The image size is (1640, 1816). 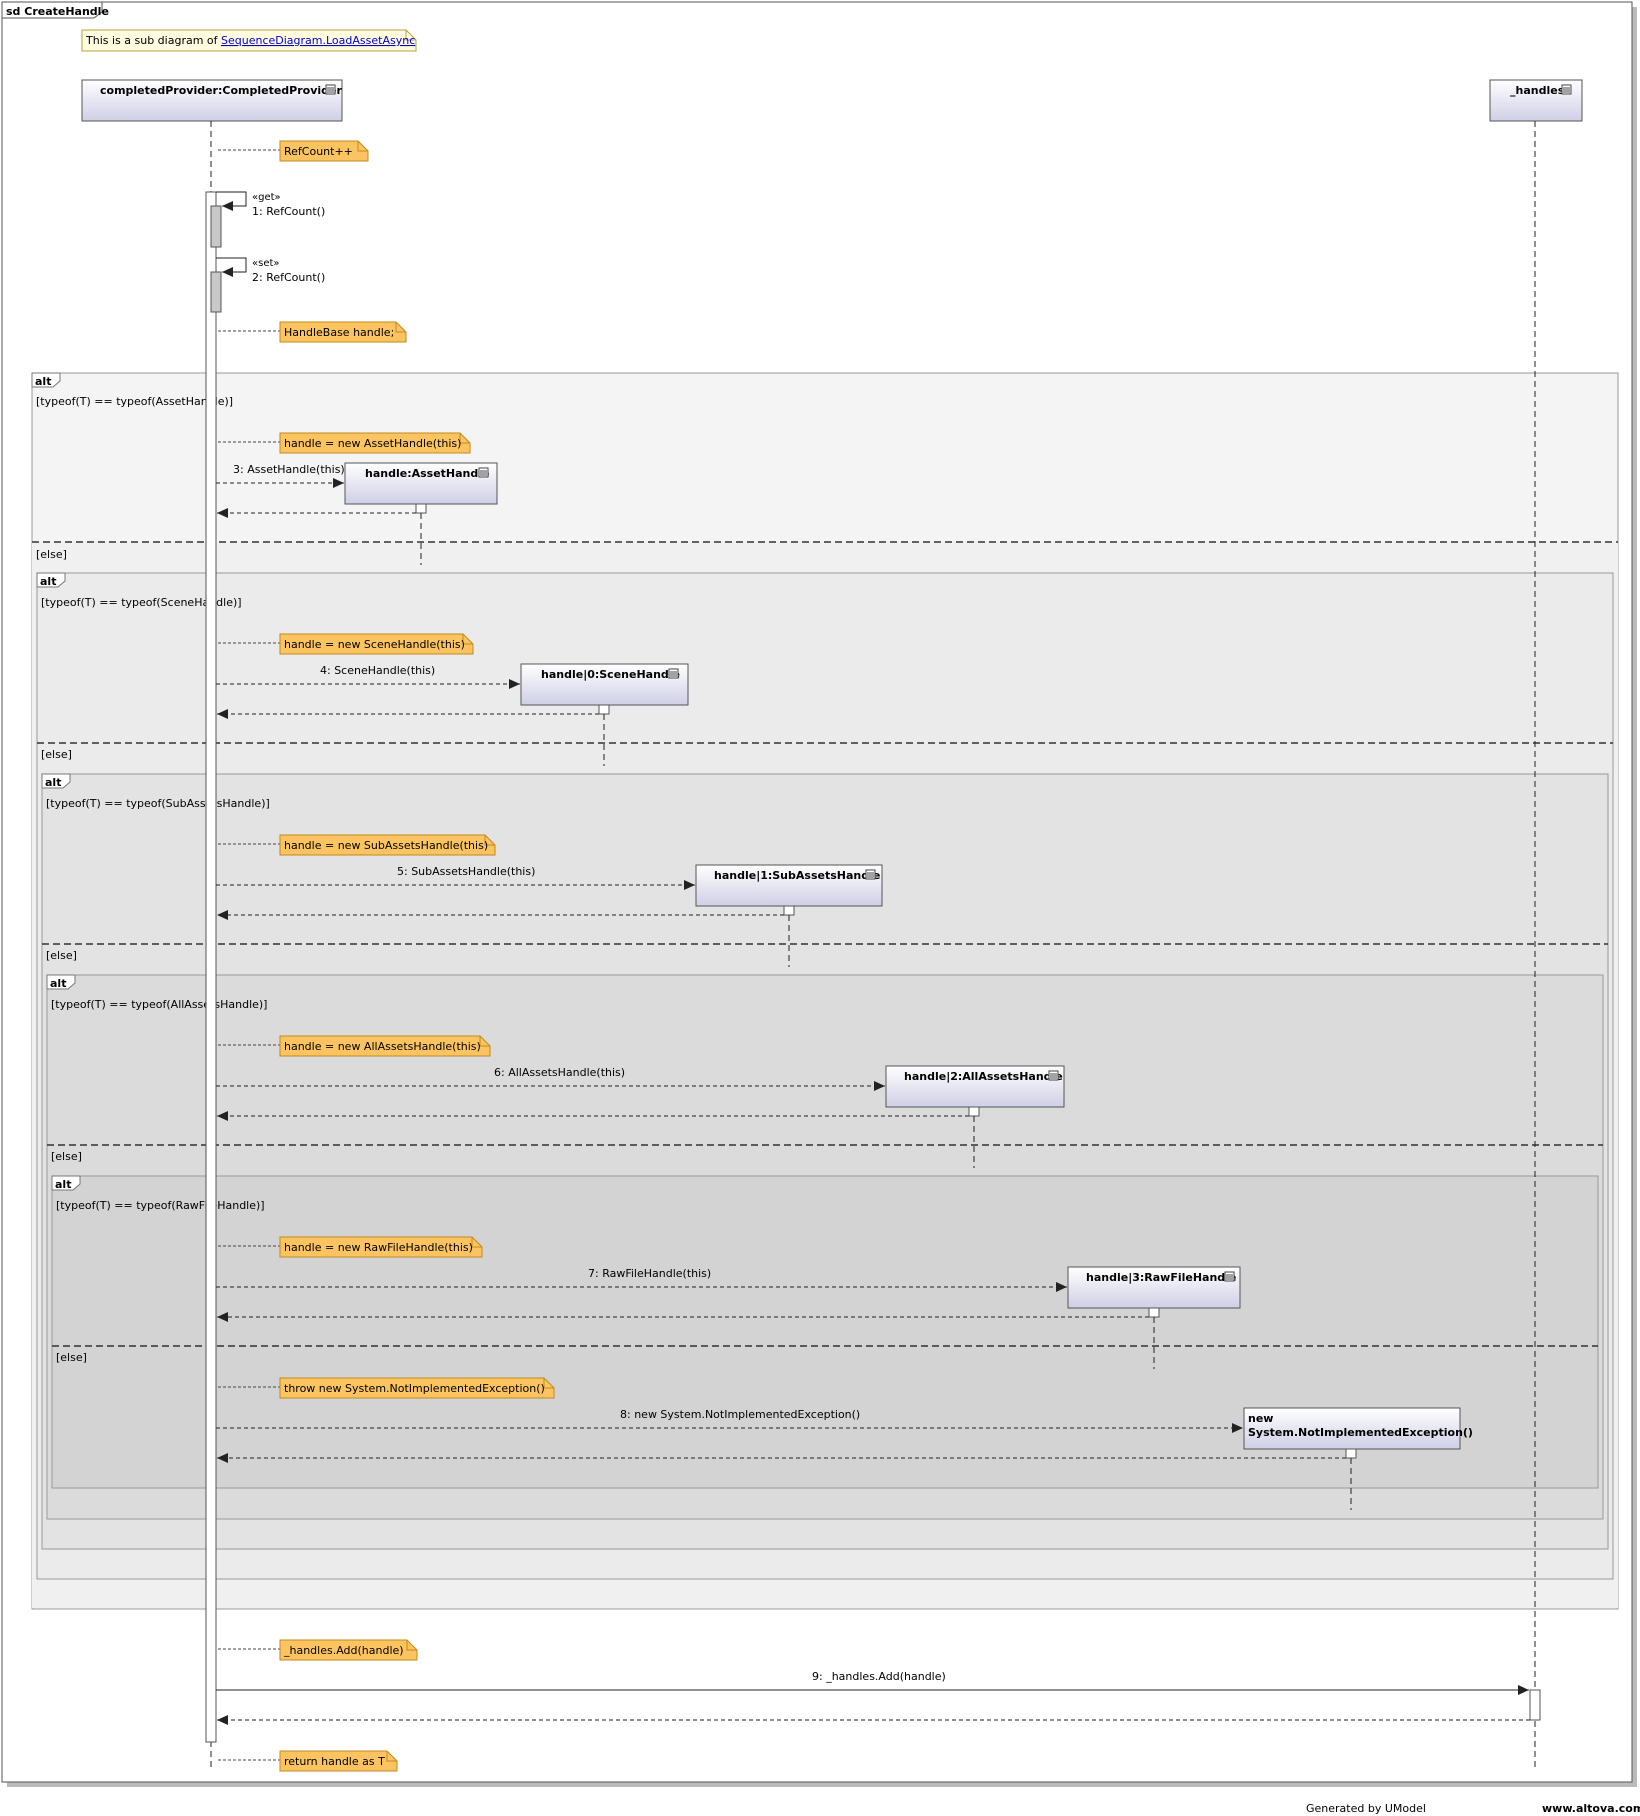 What do you see at coordinates (983, 1076) in the screenshot?
I see `svg-text: handle|2:AllAssetsHandle` at bounding box center [983, 1076].